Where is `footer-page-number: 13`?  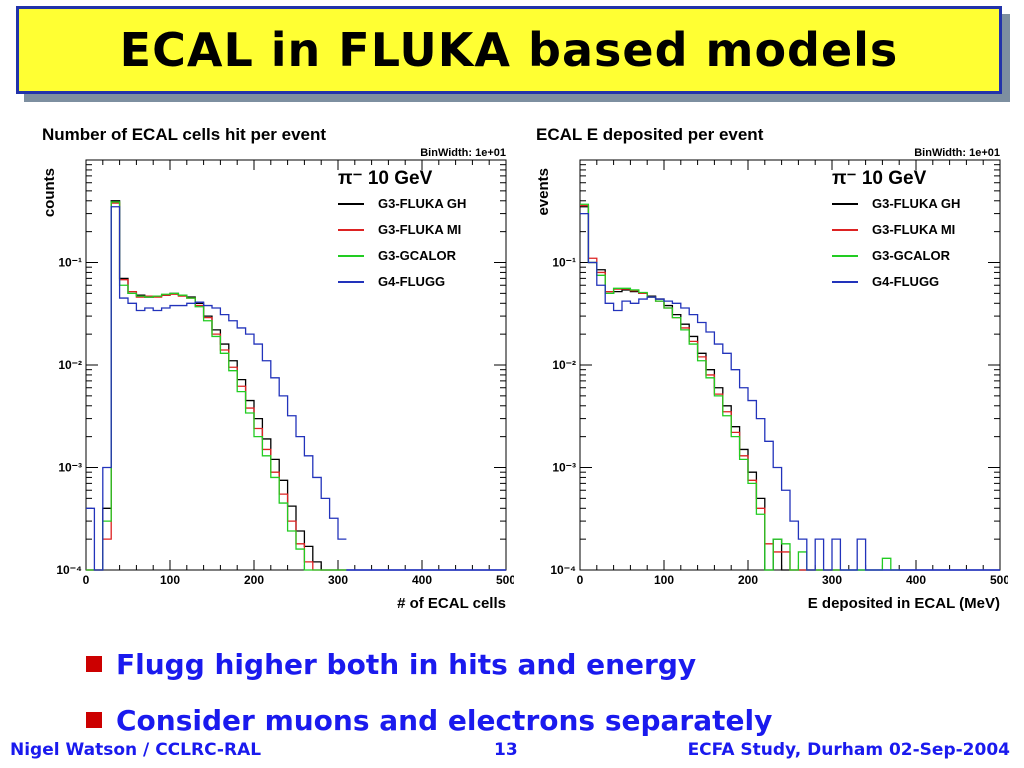
footer-page-number: 13 is located at coordinates (506, 750).